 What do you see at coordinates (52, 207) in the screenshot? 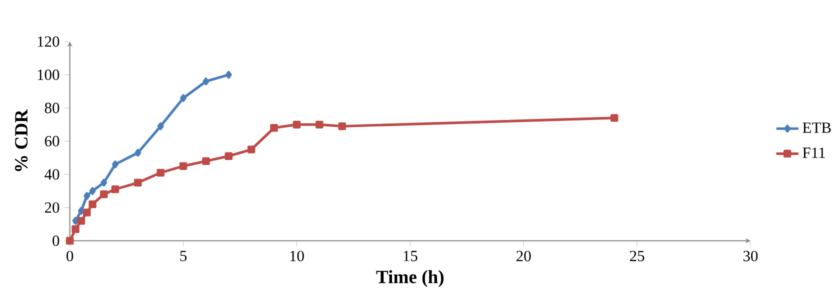
I see `y-tick-label: 20` at bounding box center [52, 207].